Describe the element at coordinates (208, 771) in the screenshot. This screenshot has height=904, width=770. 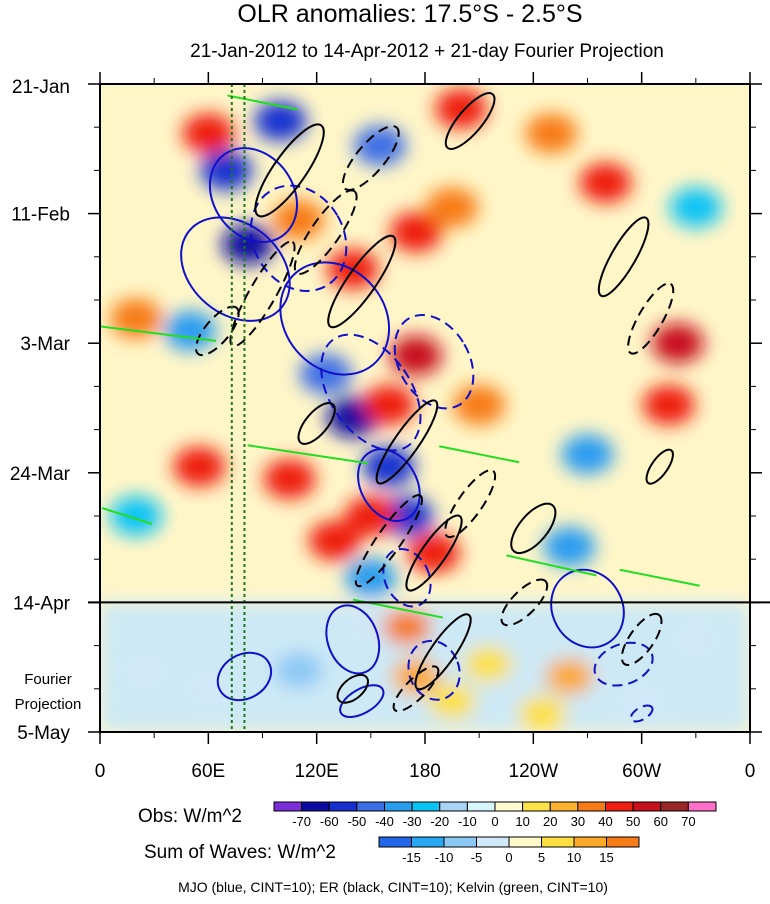
I see `x-tick-label: 60E` at that location.